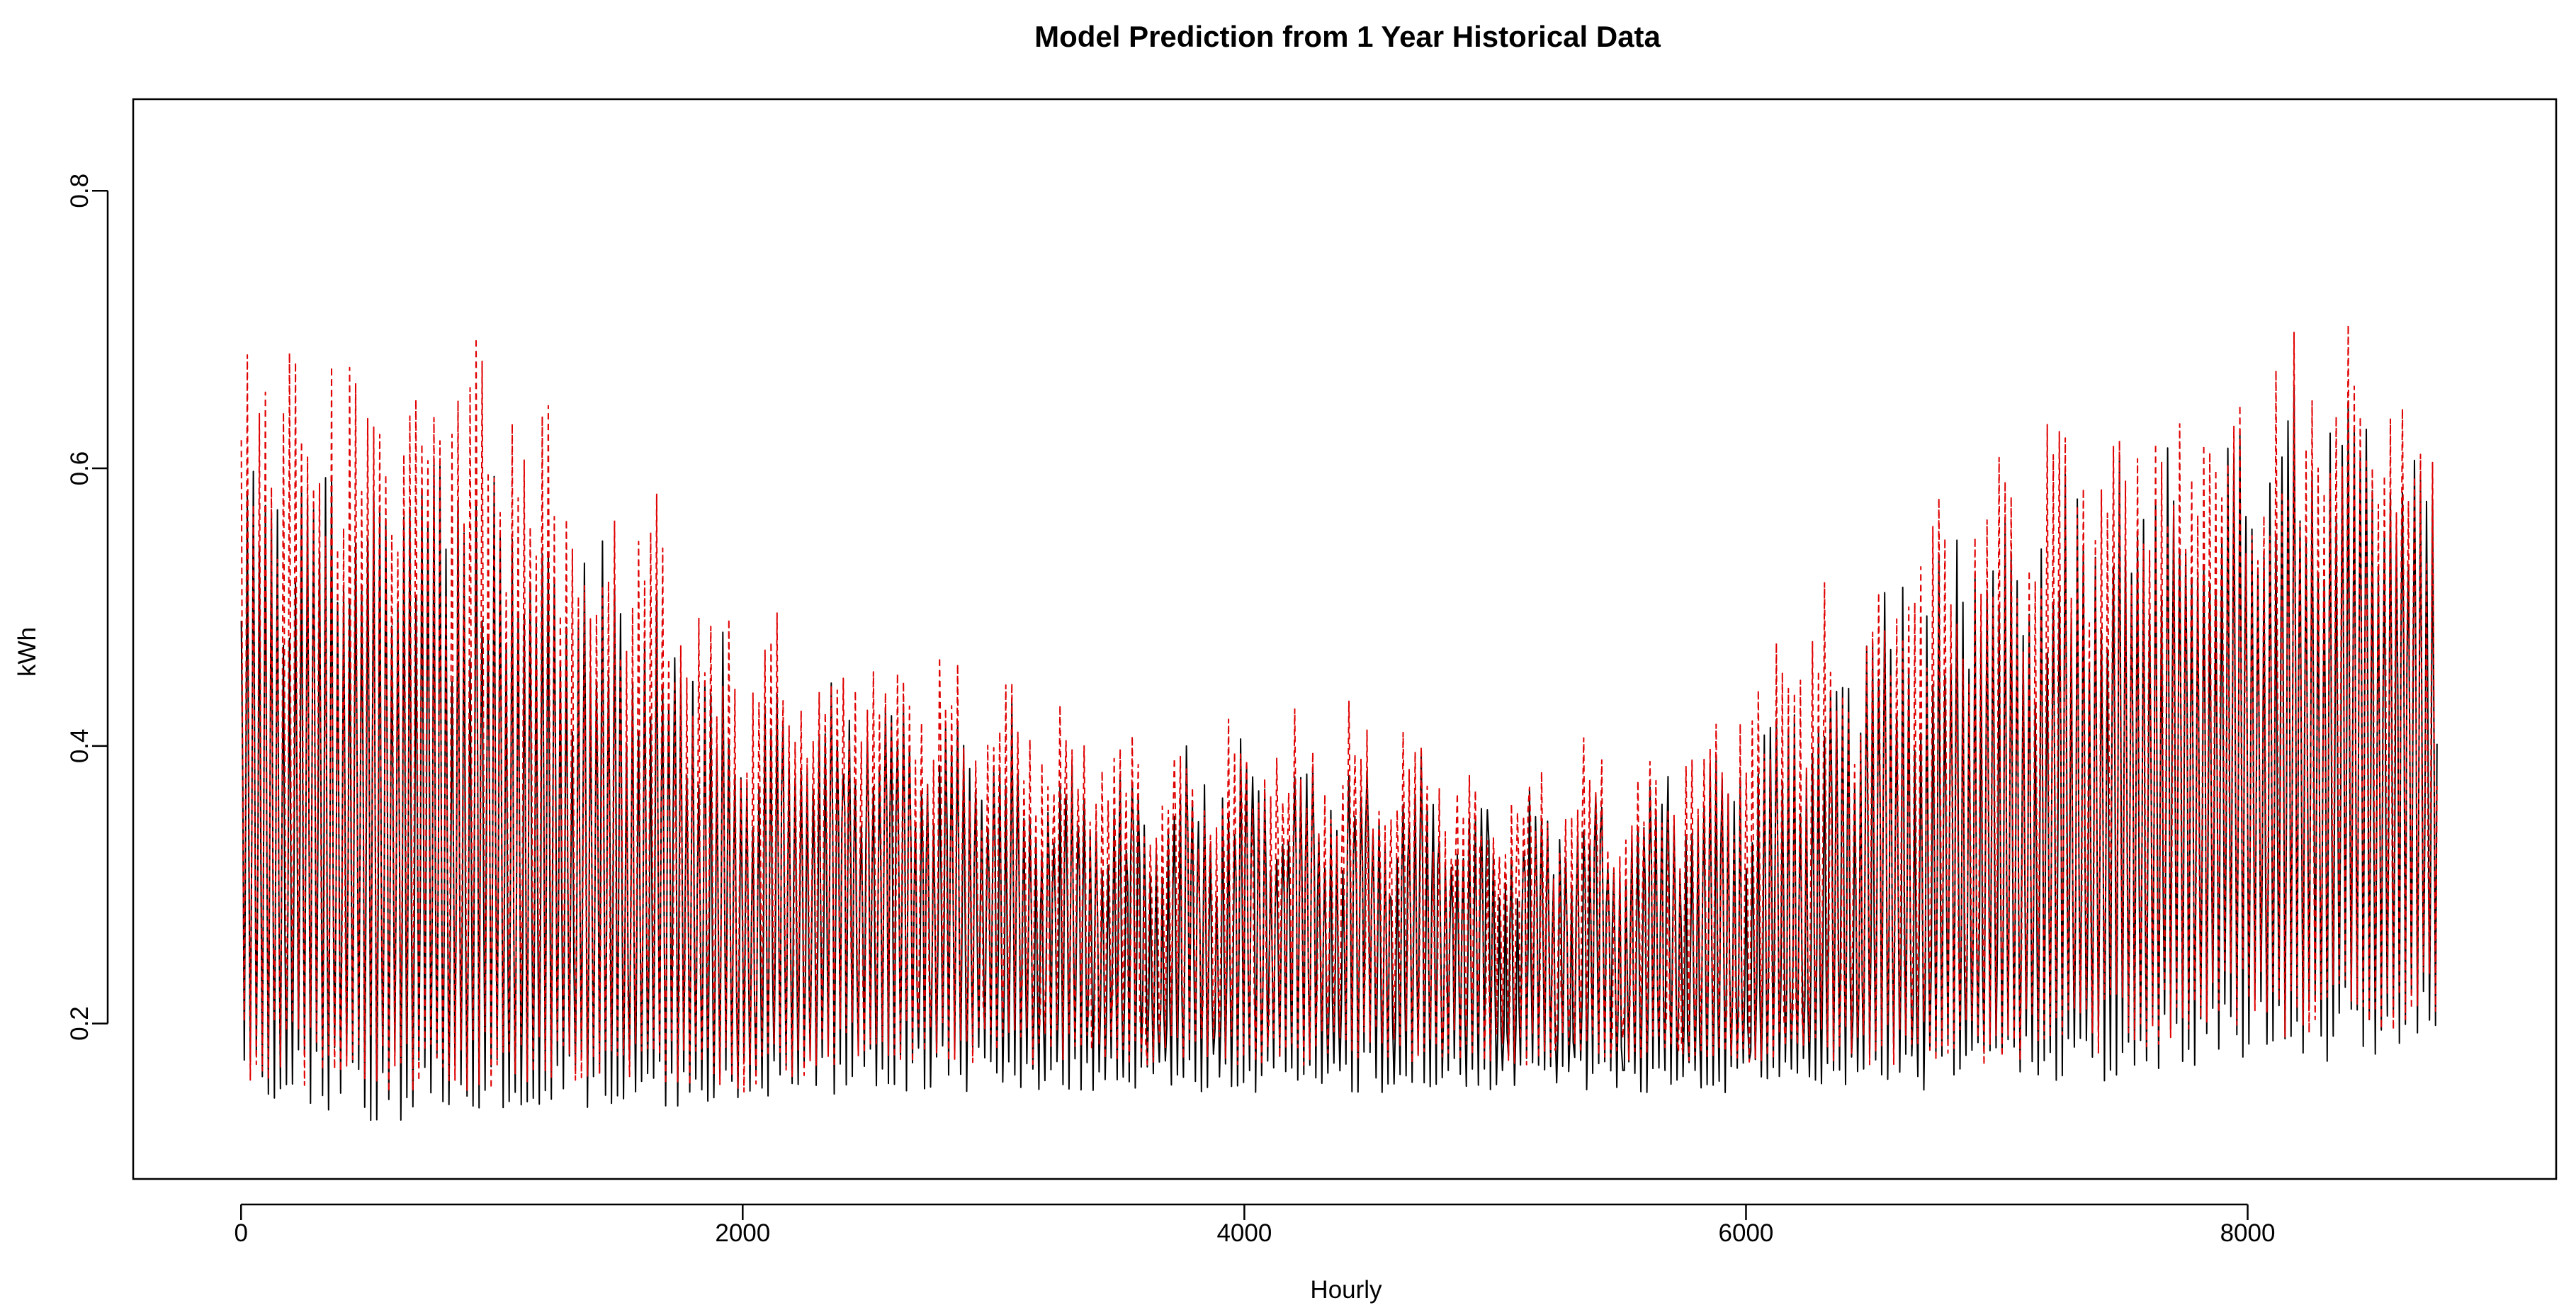  I want to click on y-tick-label: 0.8, so click(80, 191).